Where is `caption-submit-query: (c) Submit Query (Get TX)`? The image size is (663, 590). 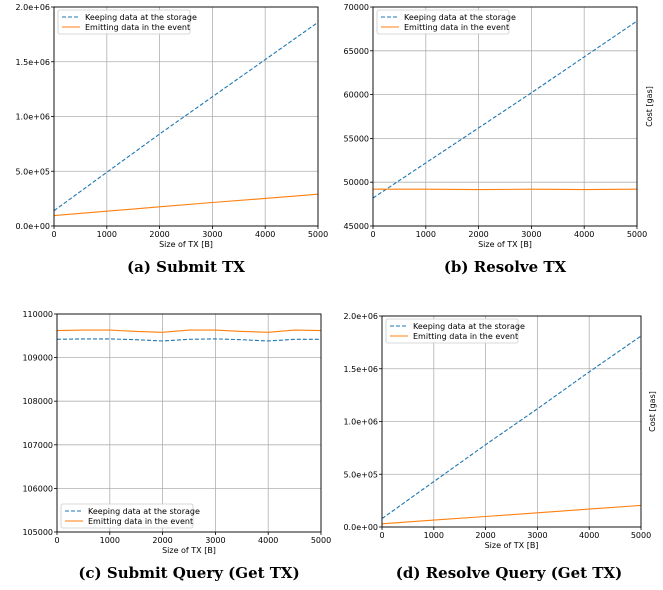 caption-submit-query: (c) Submit Query (Get TX) is located at coordinates (188, 573).